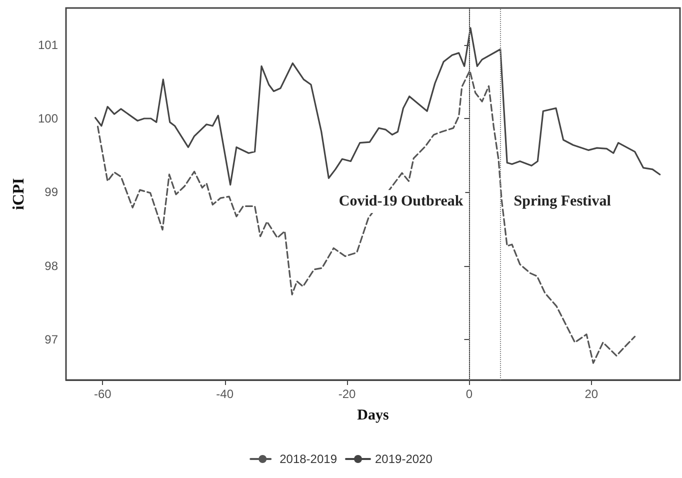 The width and height of the screenshot is (682, 478). I want to click on x-tick-label: 20, so click(591, 394).